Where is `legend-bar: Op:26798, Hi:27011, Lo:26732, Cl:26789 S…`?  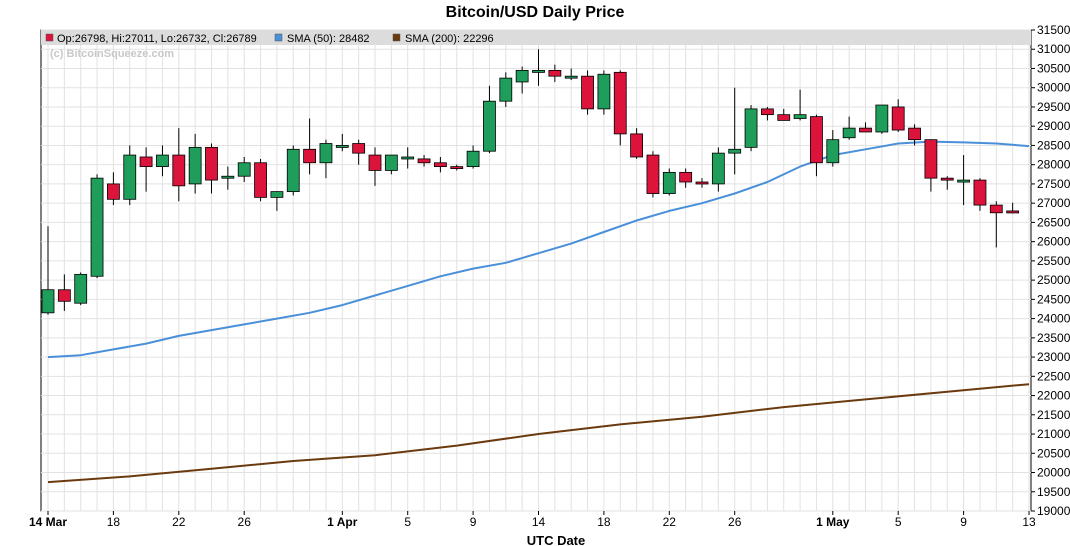
legend-bar: Op:26798, Hi:27011, Lo:26732, Cl:26789 S… is located at coordinates (536, 37).